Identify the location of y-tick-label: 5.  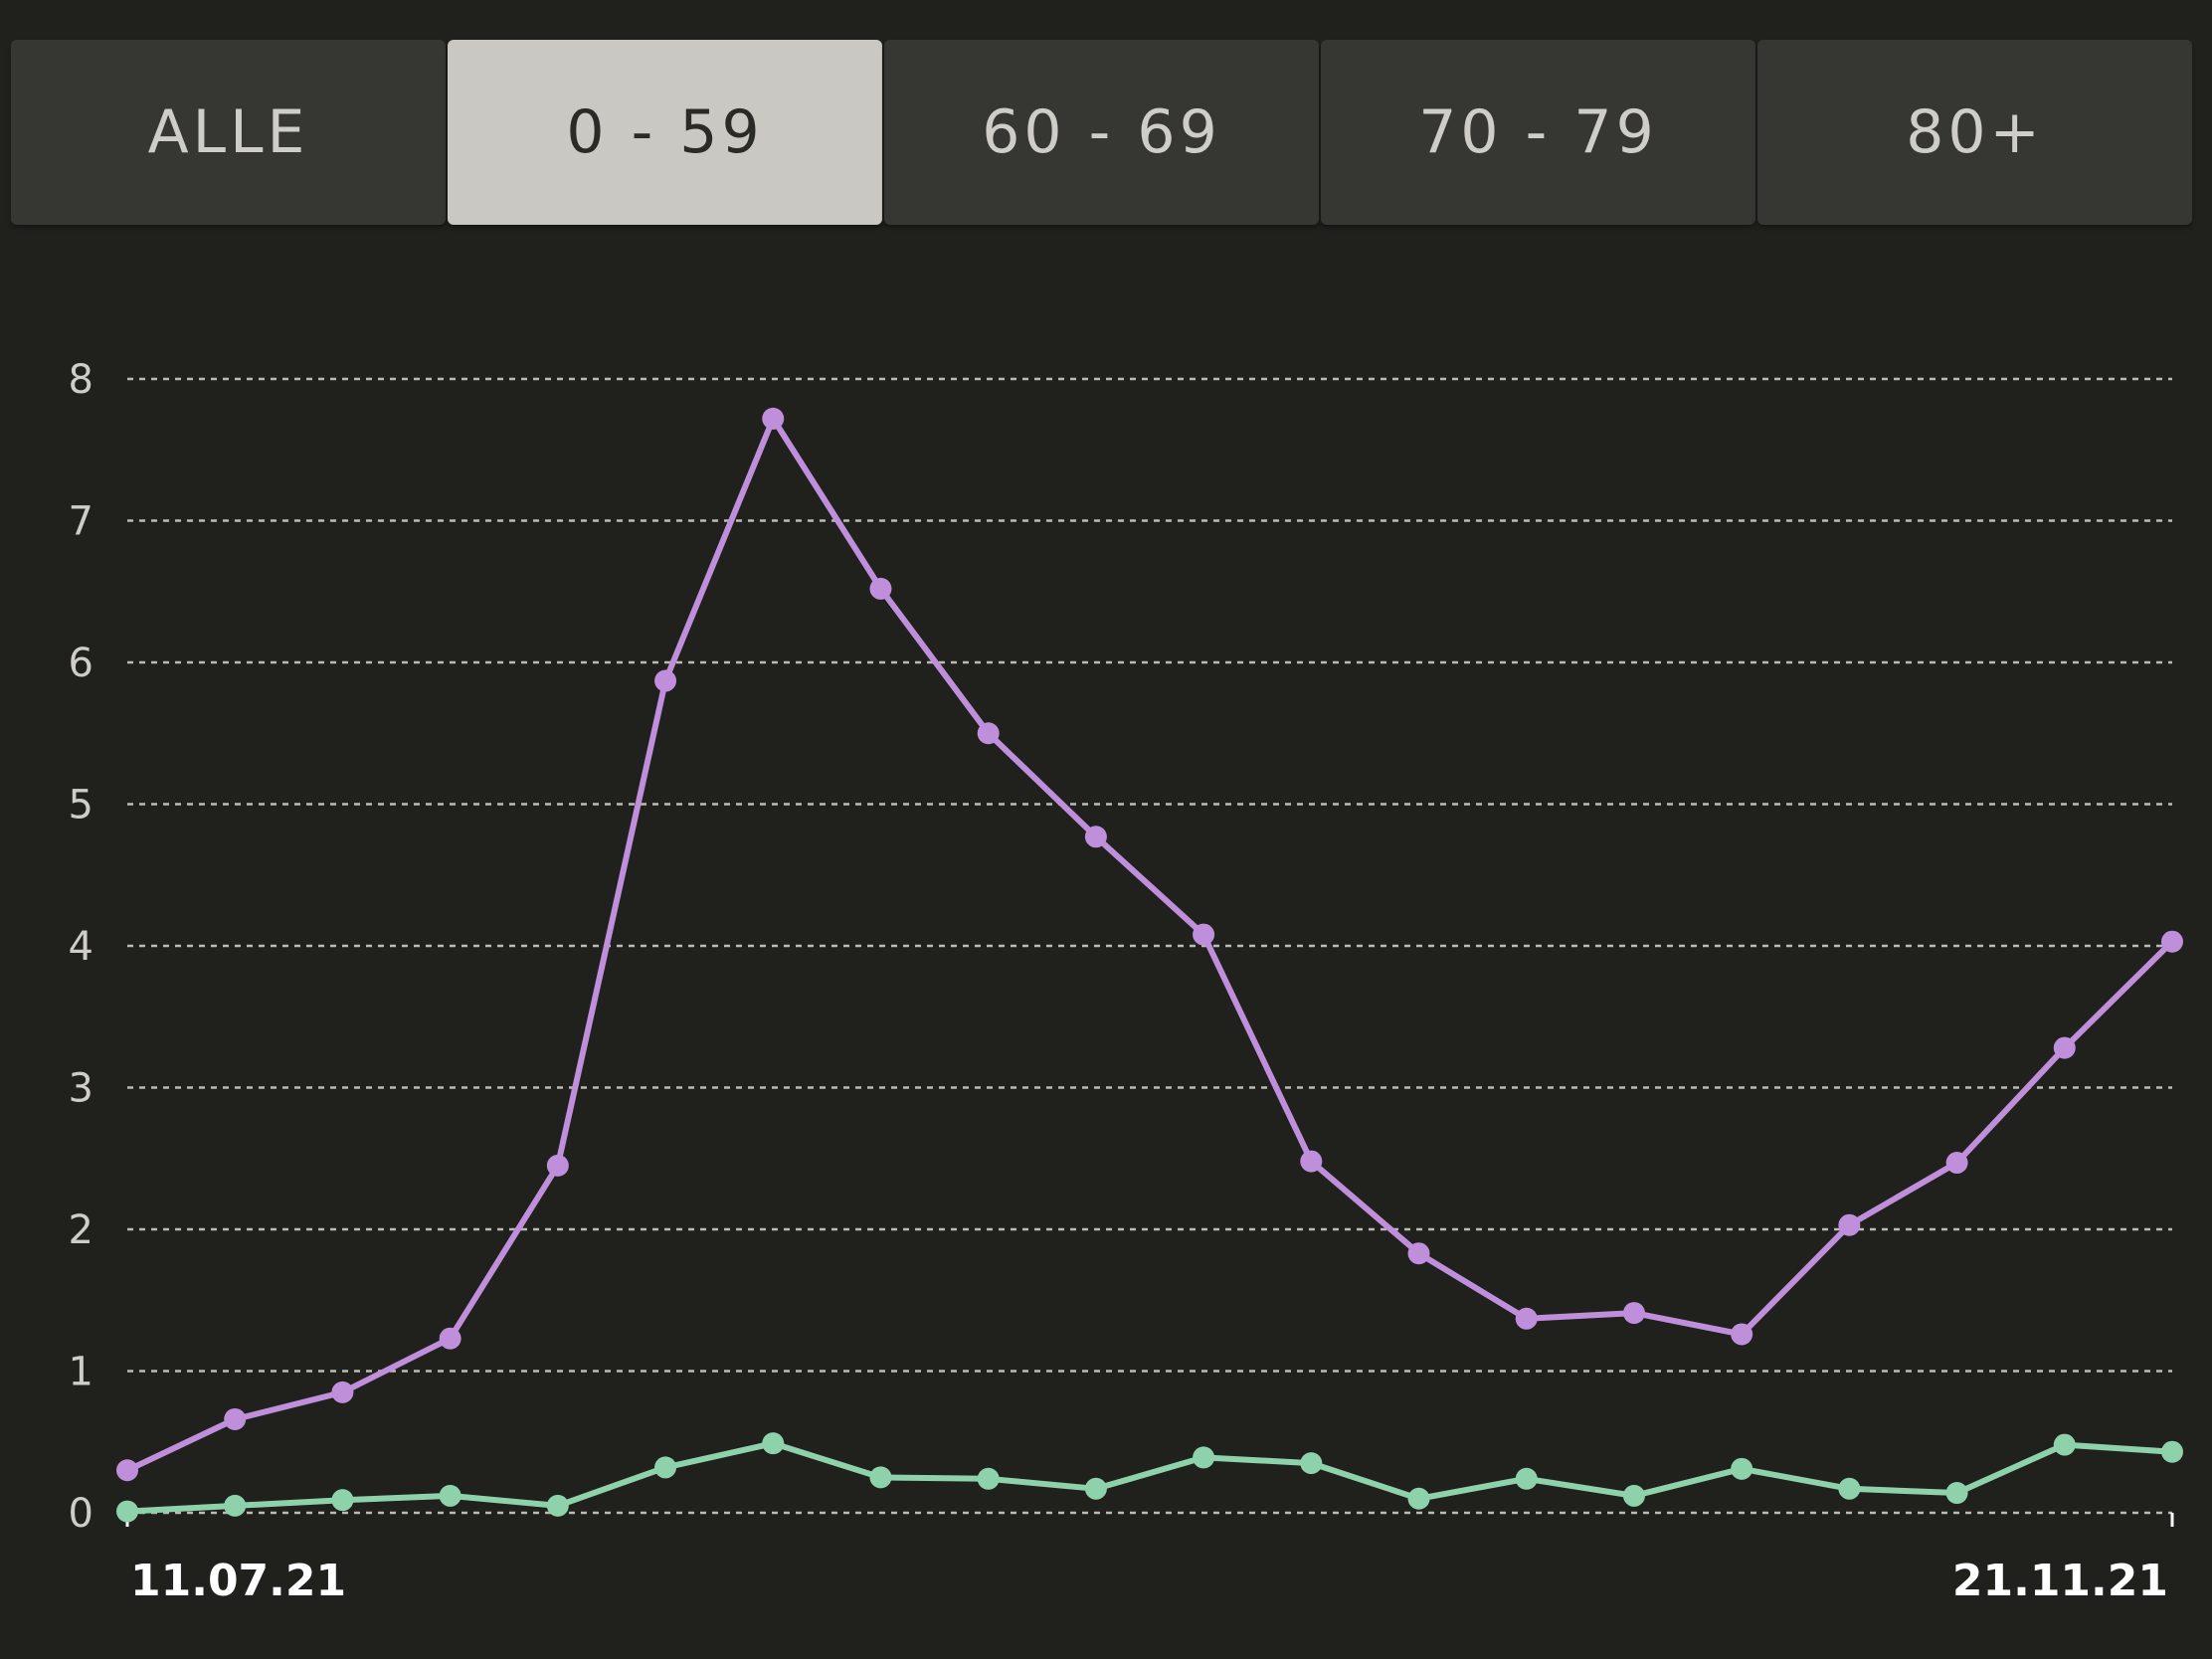
(81, 806).